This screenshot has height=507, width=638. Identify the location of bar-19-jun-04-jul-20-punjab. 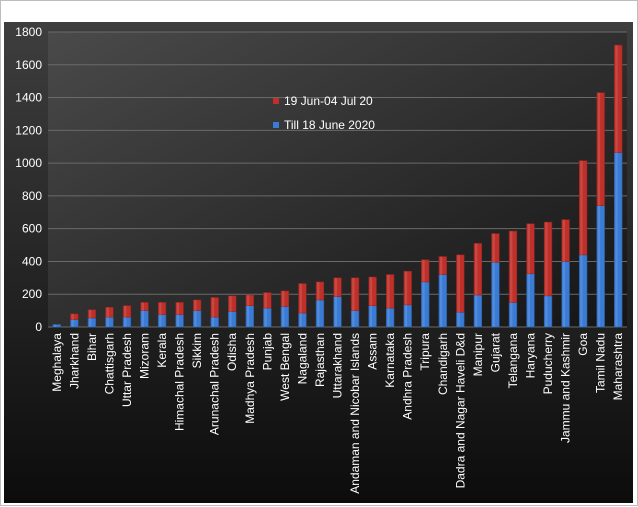
(267, 300).